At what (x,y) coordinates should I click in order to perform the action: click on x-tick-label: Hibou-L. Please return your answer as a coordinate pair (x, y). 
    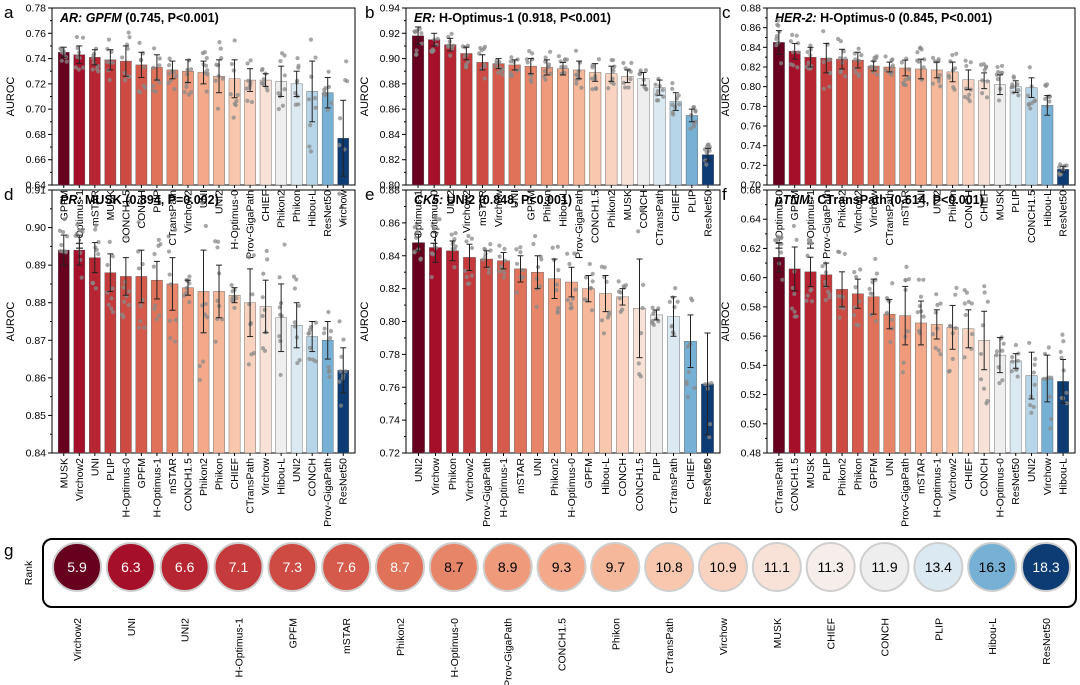
    Looking at the image, I should click on (313, 208).